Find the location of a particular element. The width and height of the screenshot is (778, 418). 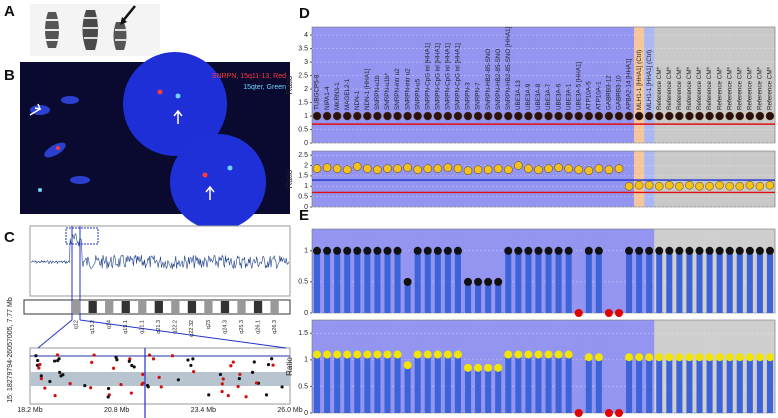

probe-label: UBE3A-13 is located at coordinates (518, 95).